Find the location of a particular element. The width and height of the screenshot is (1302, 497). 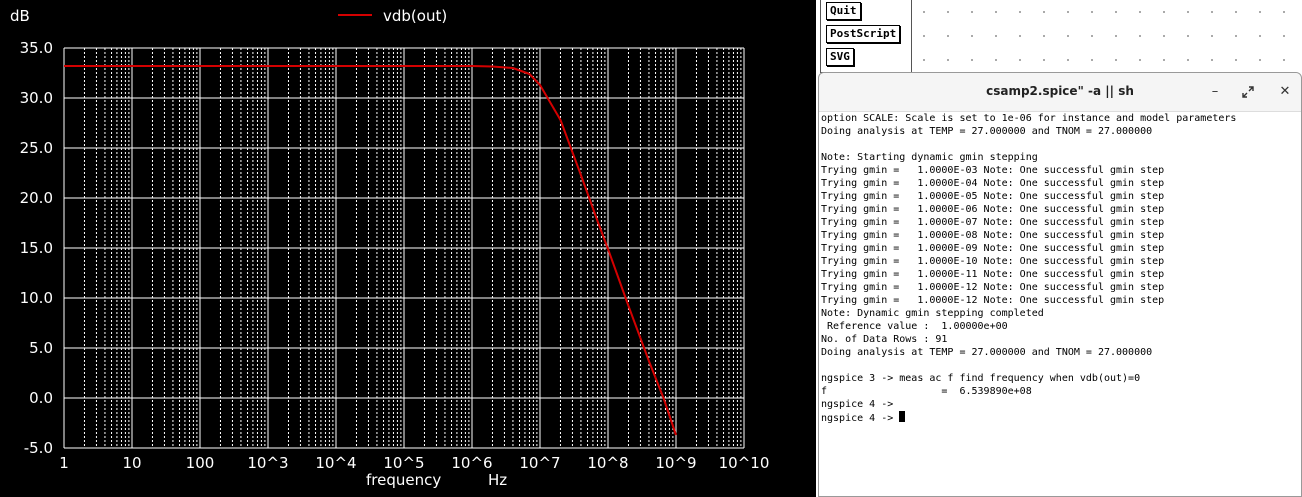

x-tick-label: 10^4 is located at coordinates (335, 463).